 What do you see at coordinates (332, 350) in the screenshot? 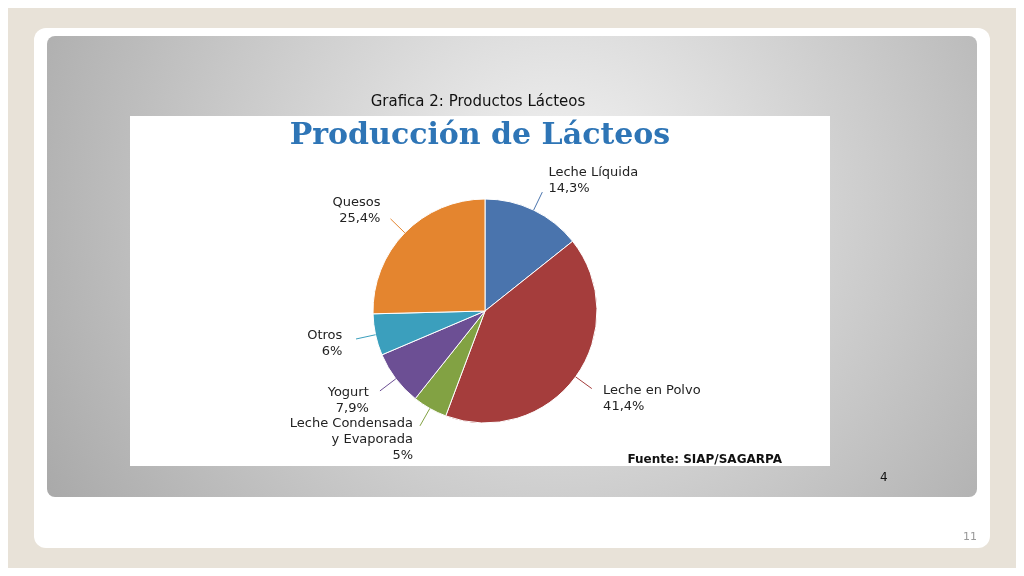
I see `data-label: 6%` at bounding box center [332, 350].